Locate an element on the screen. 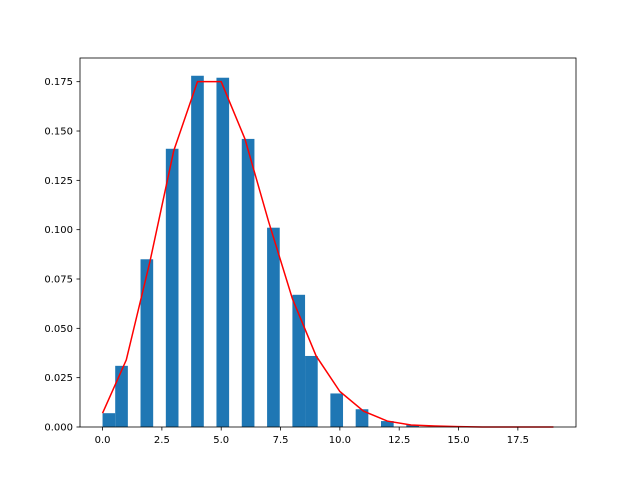 The image size is (640, 480). y-tick-label: 0.075 is located at coordinates (58, 280).